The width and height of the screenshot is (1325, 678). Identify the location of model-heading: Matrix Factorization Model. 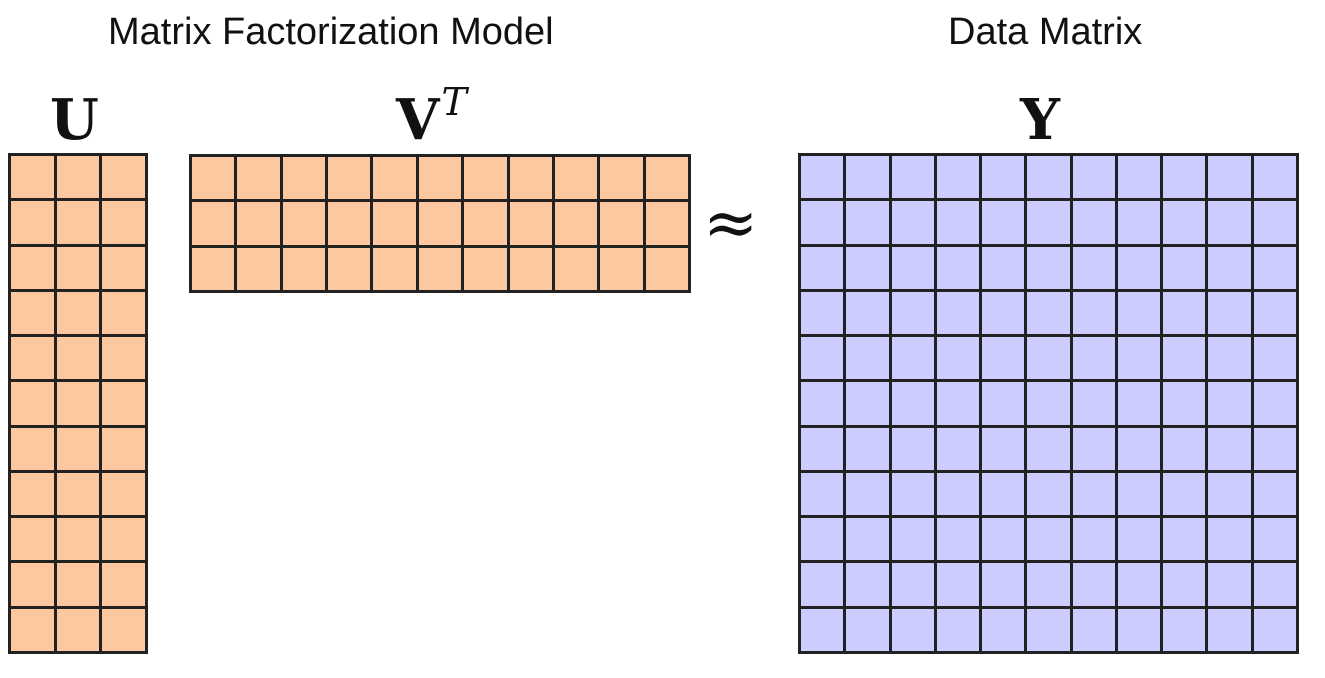
(331, 32).